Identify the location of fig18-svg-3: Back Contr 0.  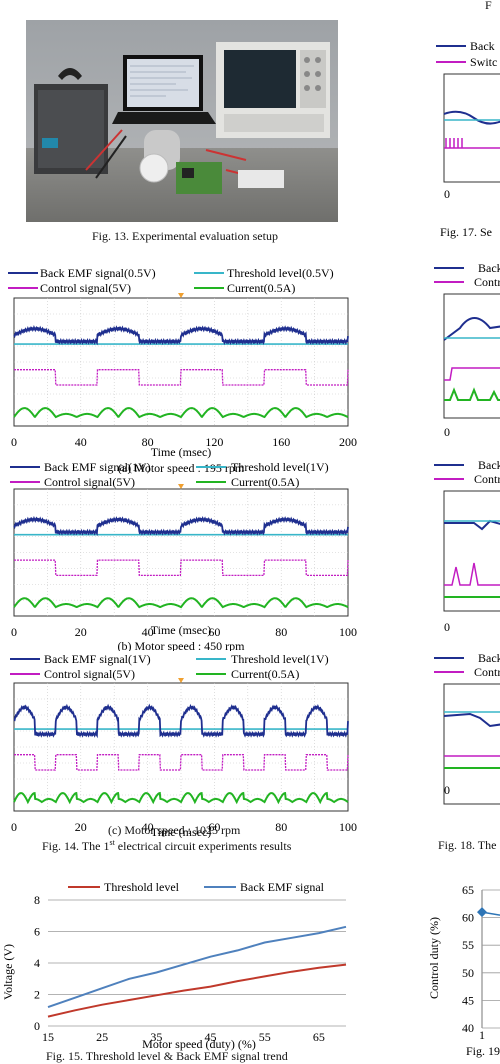
(467, 728).